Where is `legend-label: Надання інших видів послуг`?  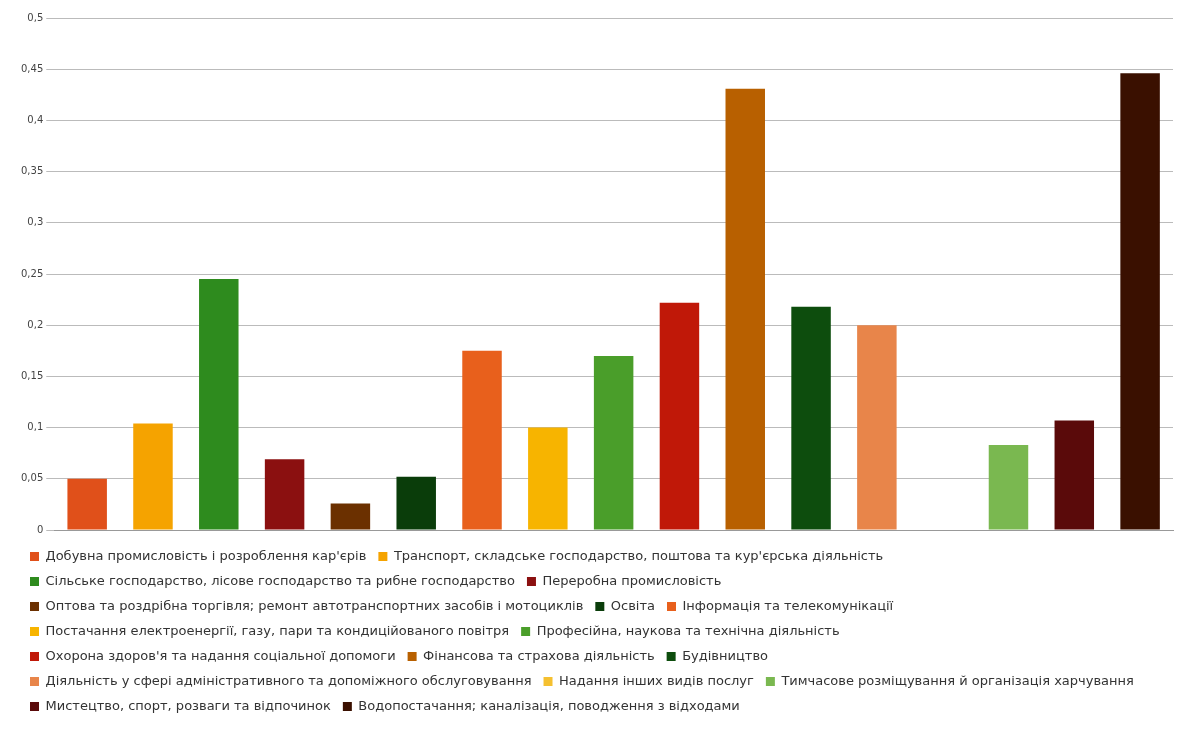 legend-label: Надання інших видів послуг is located at coordinates (657, 680).